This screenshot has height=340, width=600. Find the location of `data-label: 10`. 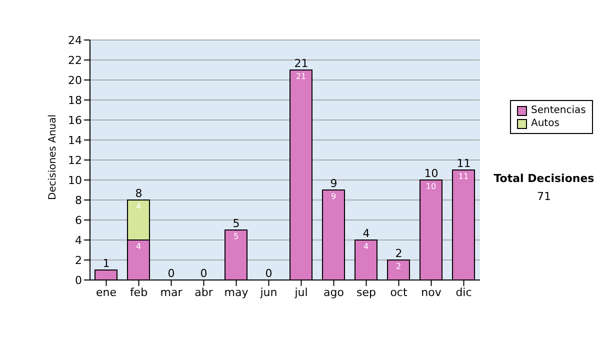

data-label: 10 is located at coordinates (431, 186).